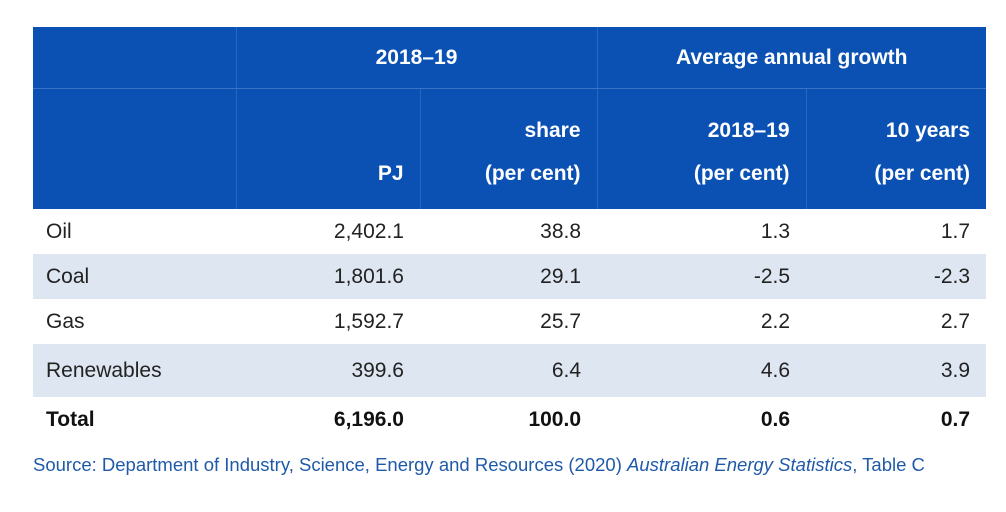  Describe the element at coordinates (775, 231) in the screenshot. I see `cell-growth-1y: 1.3` at that location.